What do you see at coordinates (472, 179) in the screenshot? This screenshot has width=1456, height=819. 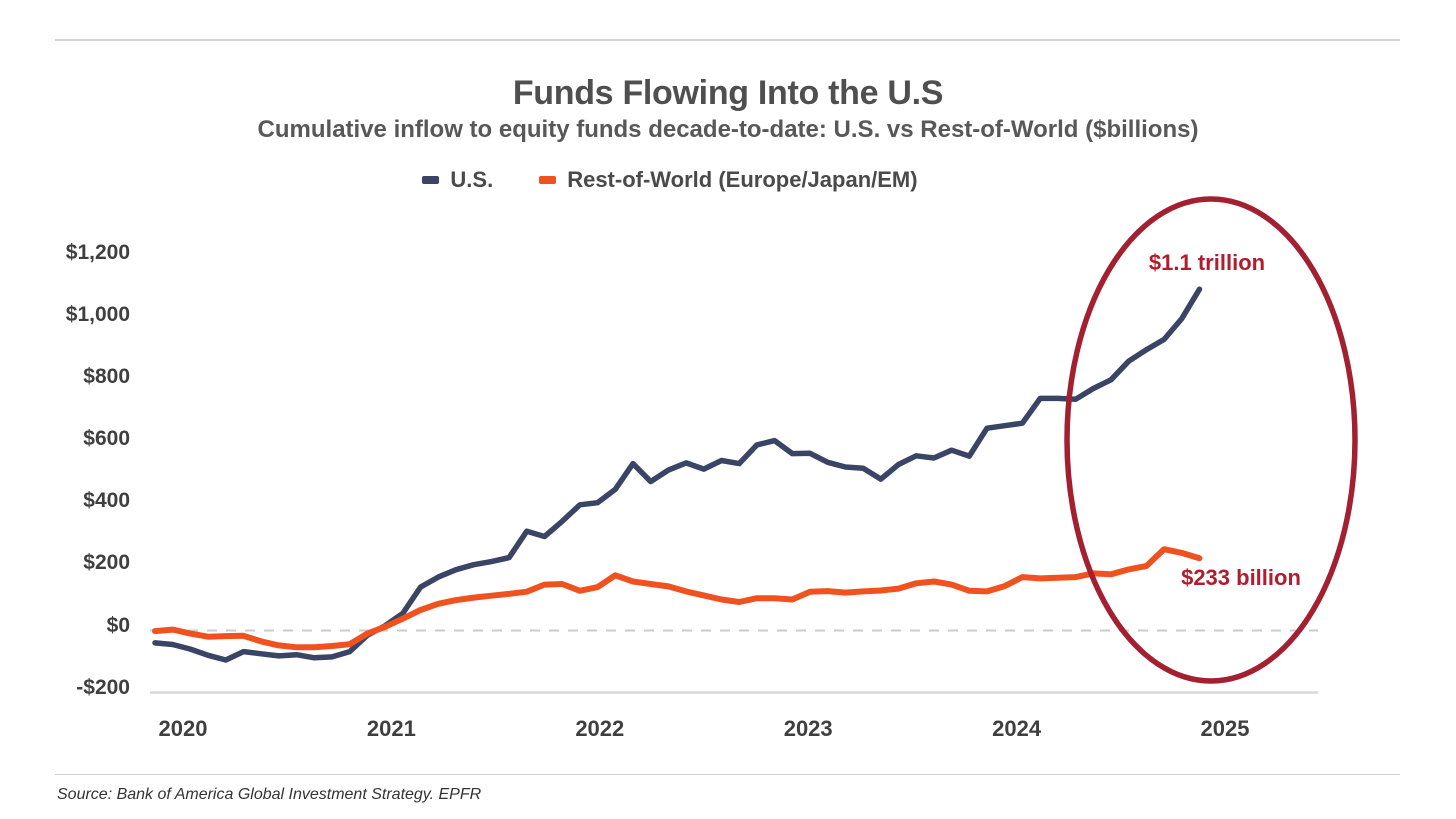 I see `legend-label: U.S.` at bounding box center [472, 179].